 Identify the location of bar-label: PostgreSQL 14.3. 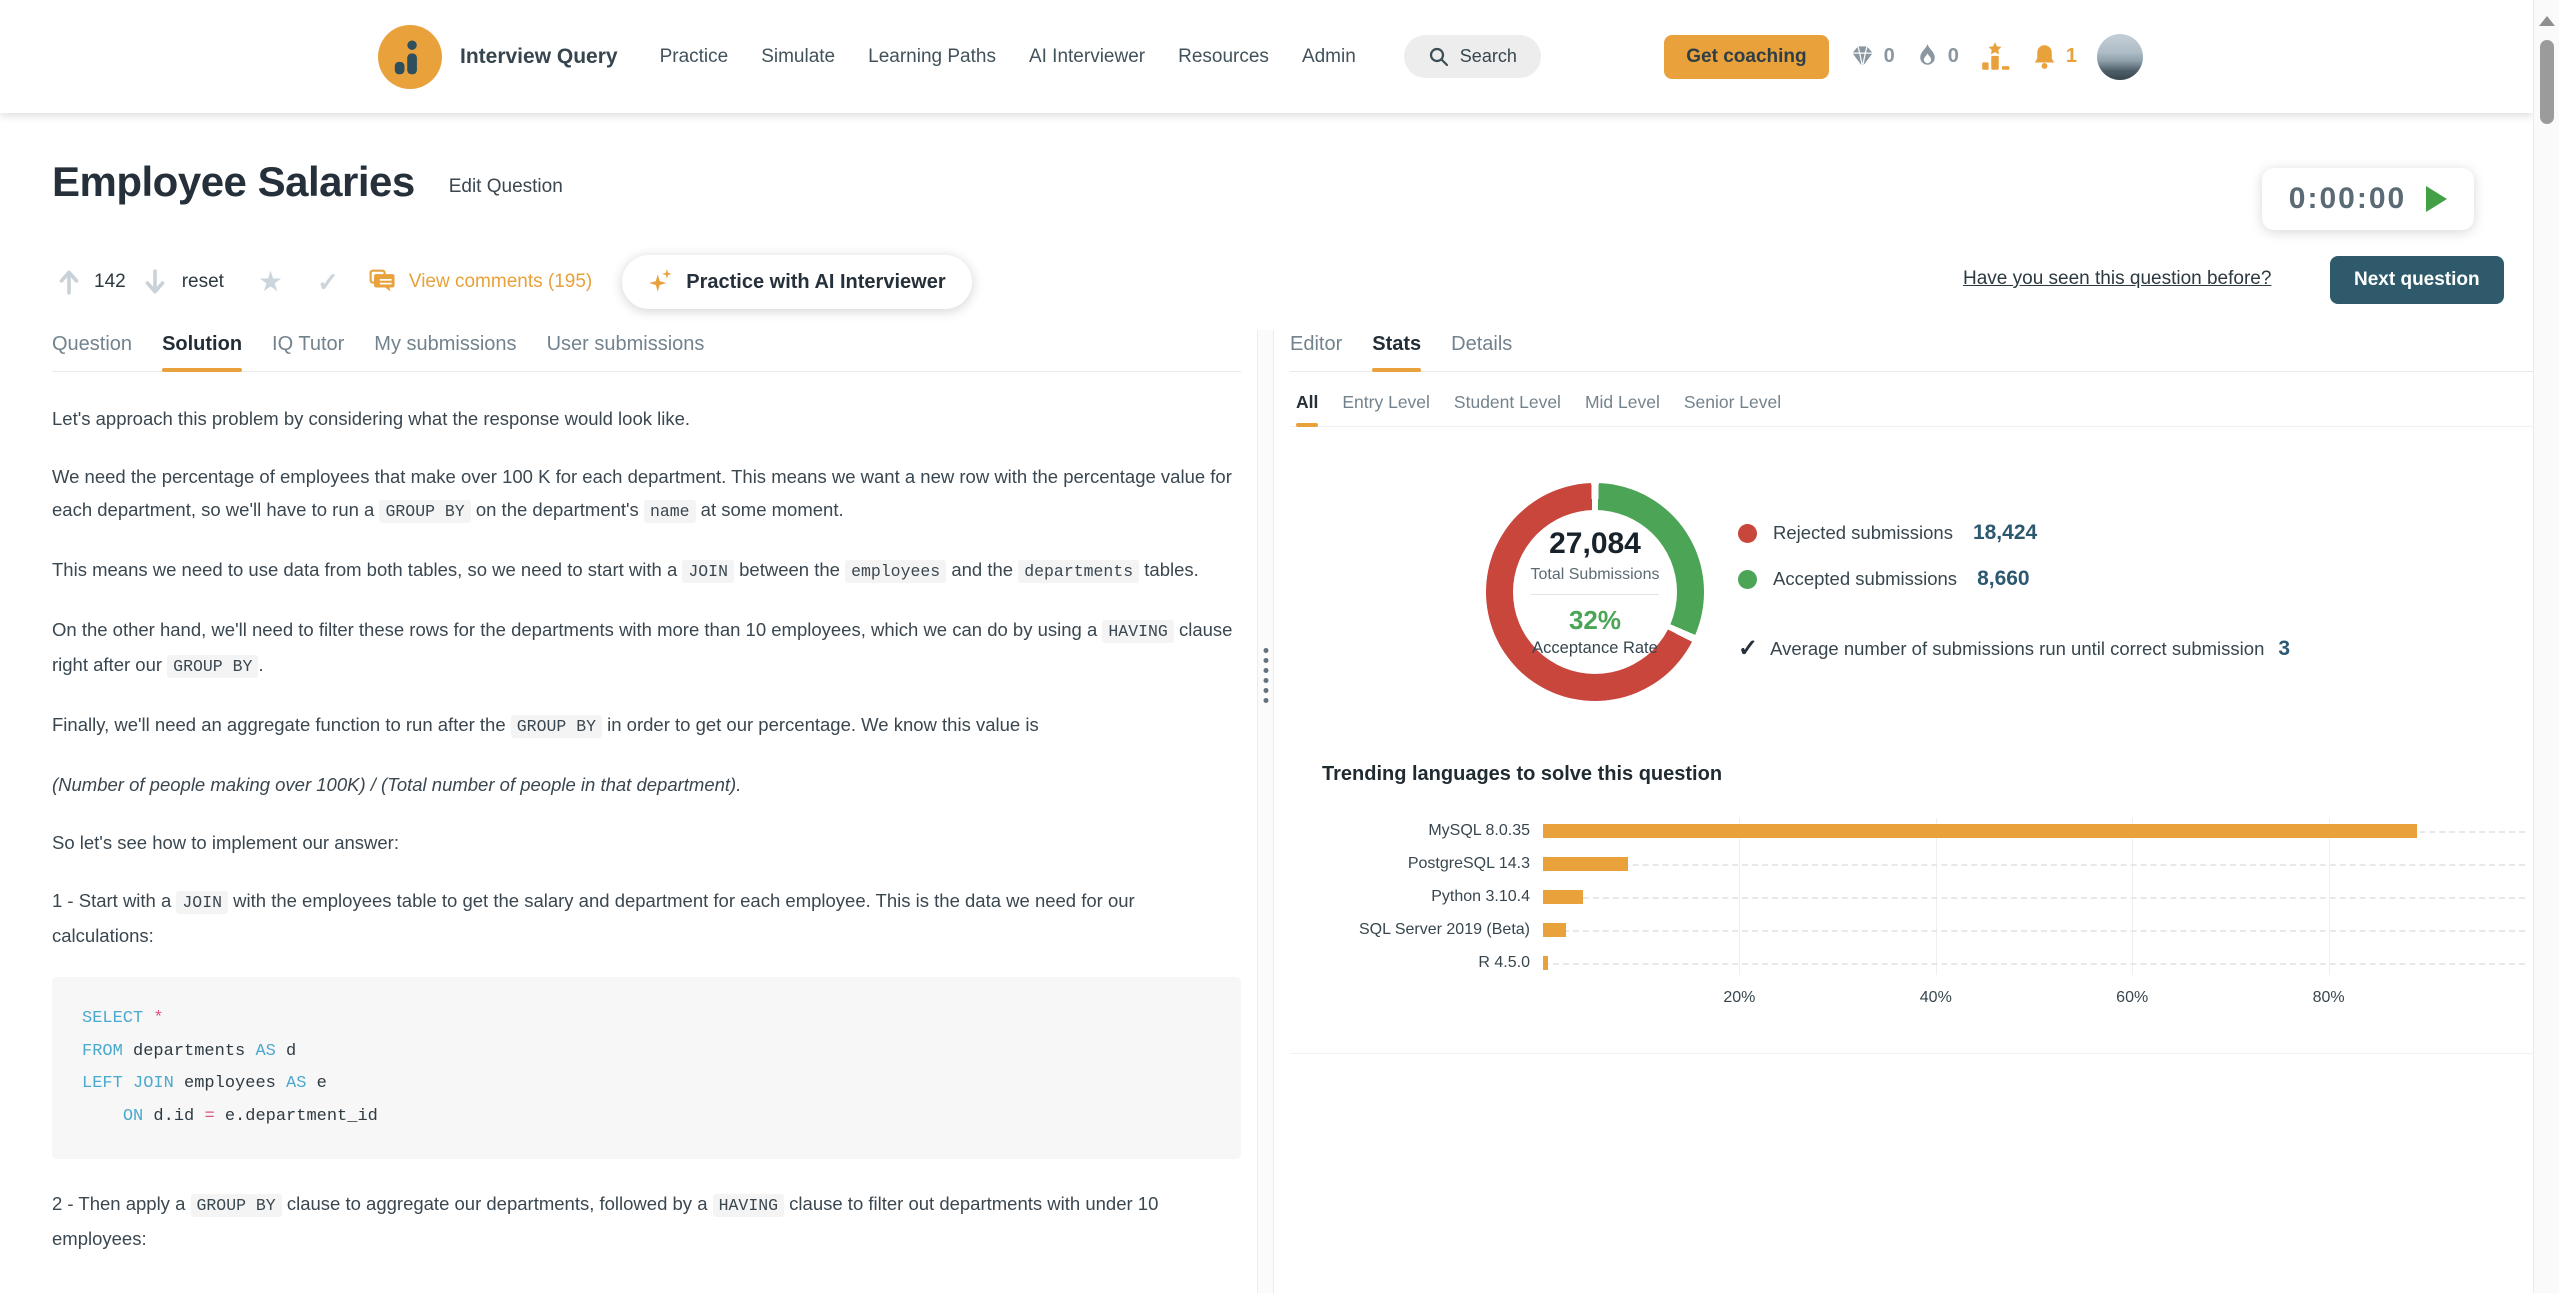
(1468, 863).